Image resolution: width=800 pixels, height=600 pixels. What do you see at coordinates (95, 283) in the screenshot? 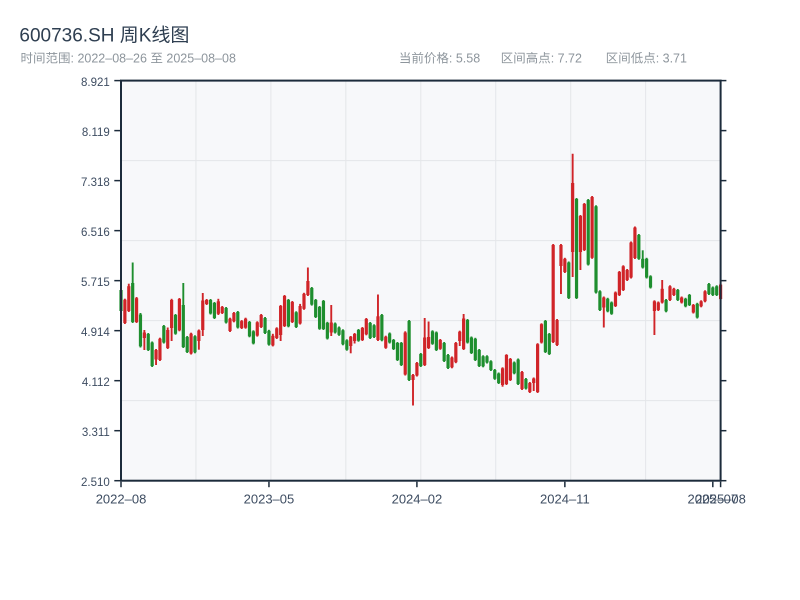
I see `svg-text: 5.715` at bounding box center [95, 283].